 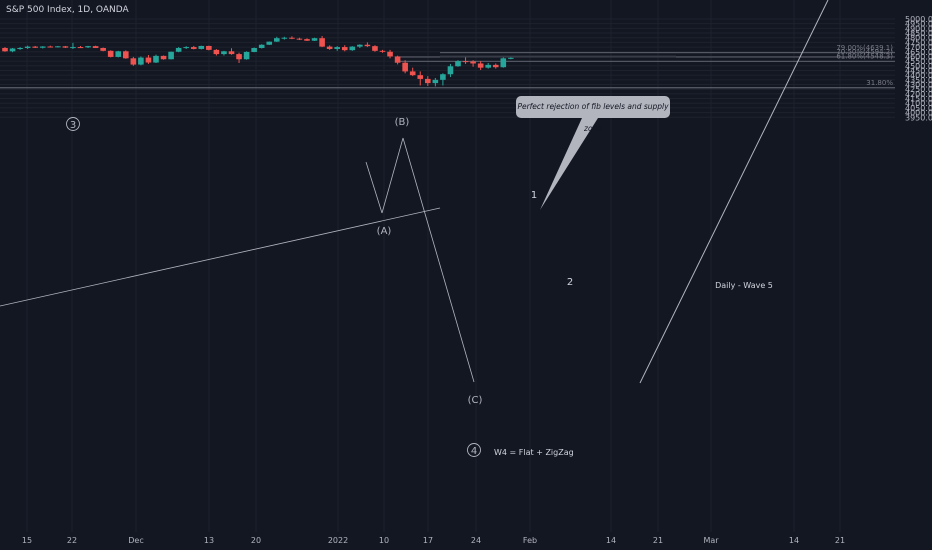 I want to click on time-tick-label: 21, so click(x=840, y=540).